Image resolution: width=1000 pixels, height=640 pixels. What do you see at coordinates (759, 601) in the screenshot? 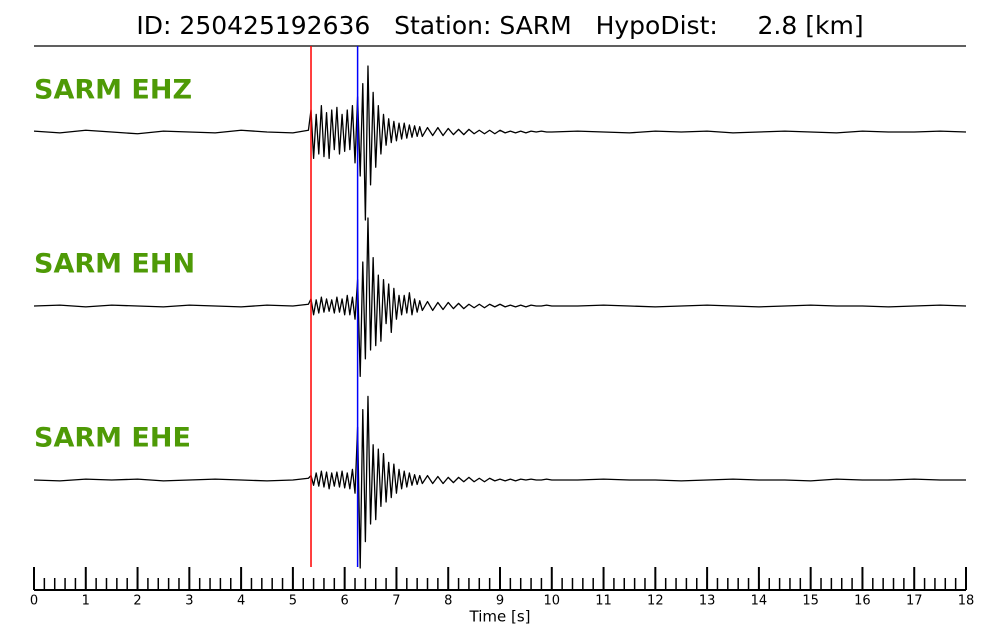
I see `x-tick-label: 14` at bounding box center [759, 601].